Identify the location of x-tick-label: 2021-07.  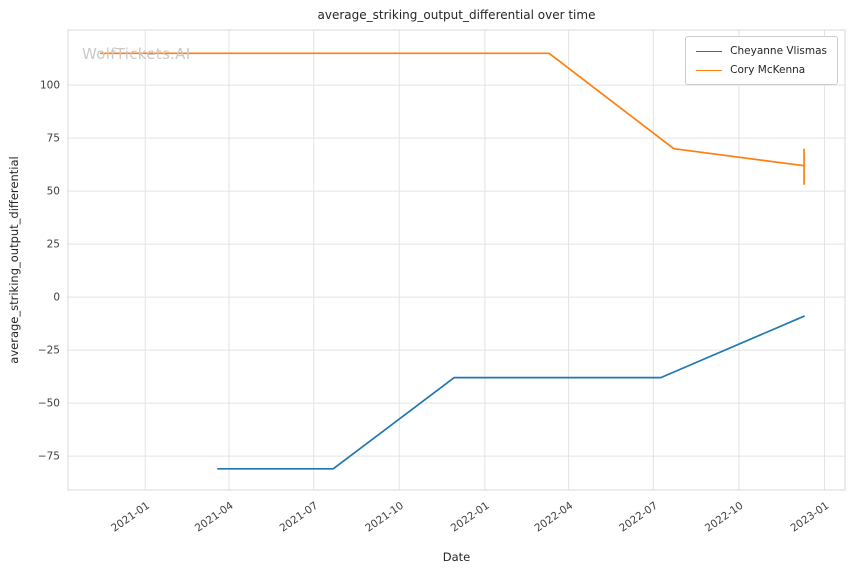
(299, 517).